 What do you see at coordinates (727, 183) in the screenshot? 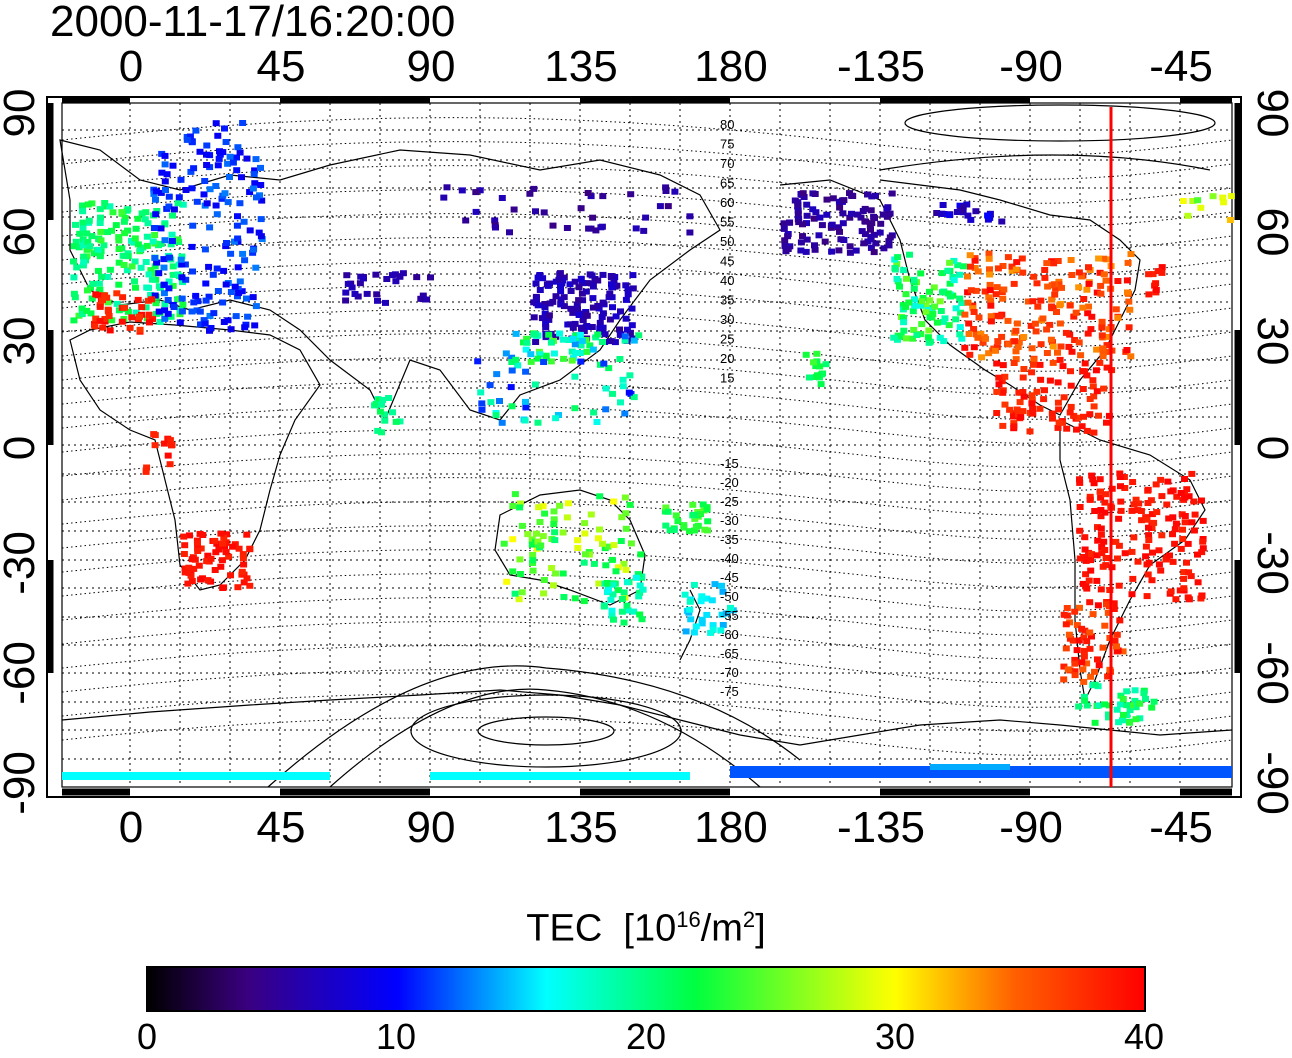
I see `contour-label: 65` at bounding box center [727, 183].